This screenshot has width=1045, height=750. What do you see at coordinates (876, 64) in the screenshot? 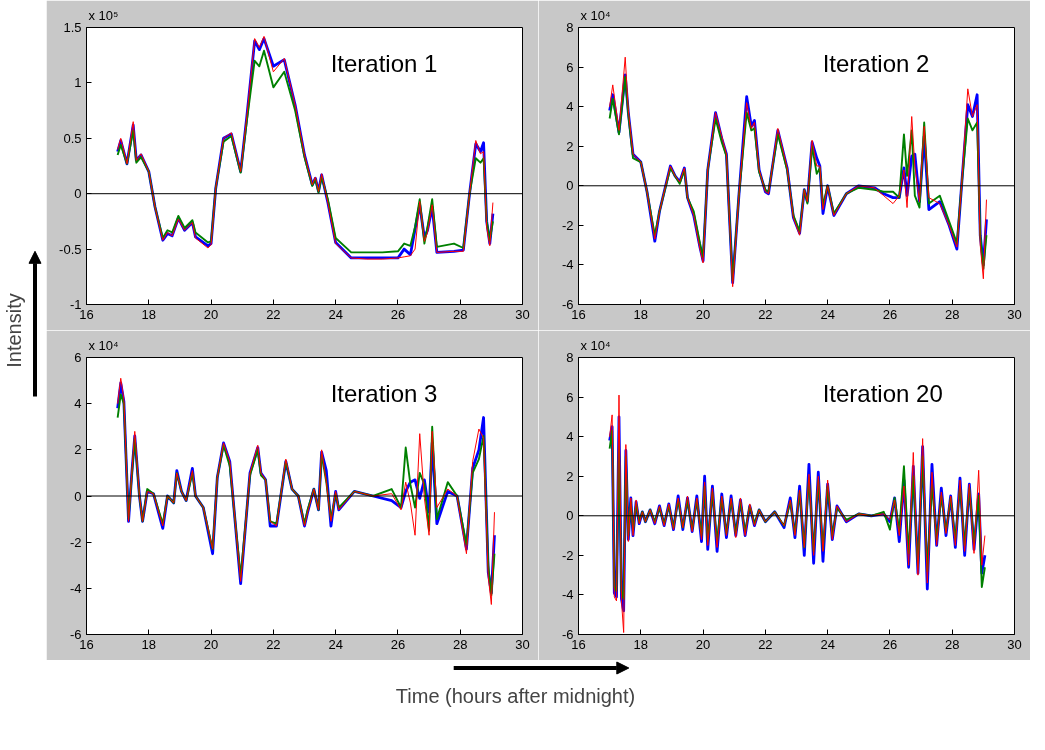
I see `text: Iteration 2` at bounding box center [876, 64].